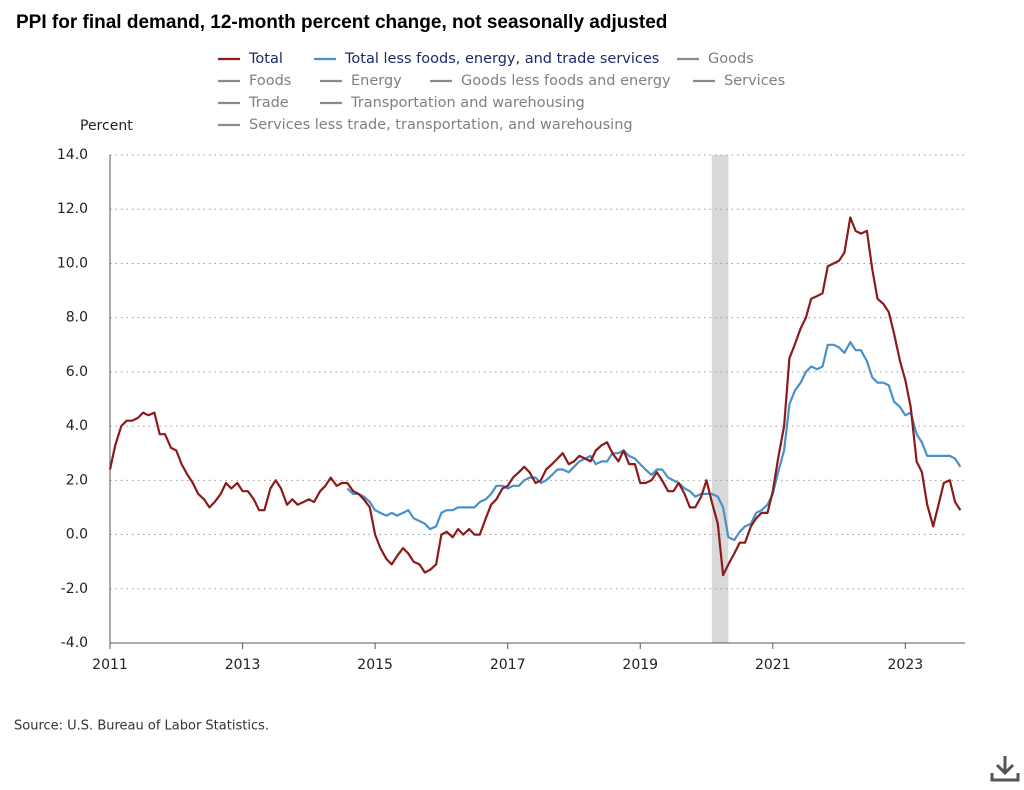 This screenshot has width=1024, height=790. Describe the element at coordinates (566, 81) in the screenshot. I see `legend-label: Goods less foods and energy` at that location.